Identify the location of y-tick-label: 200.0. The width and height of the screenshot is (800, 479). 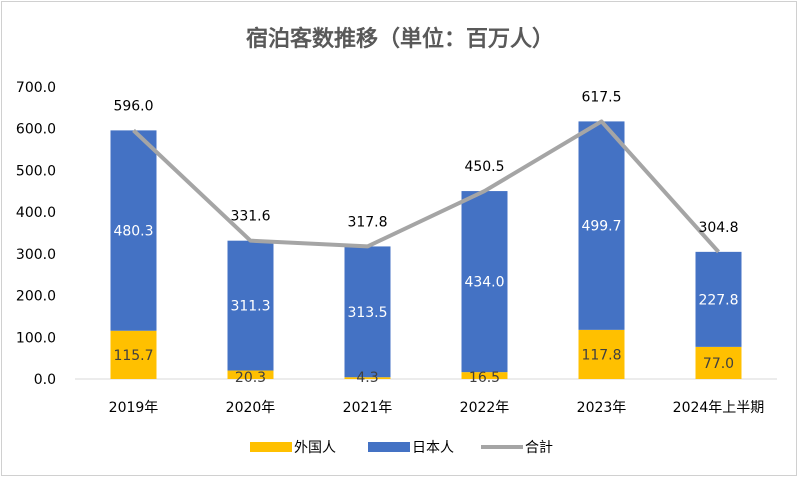
(36, 297).